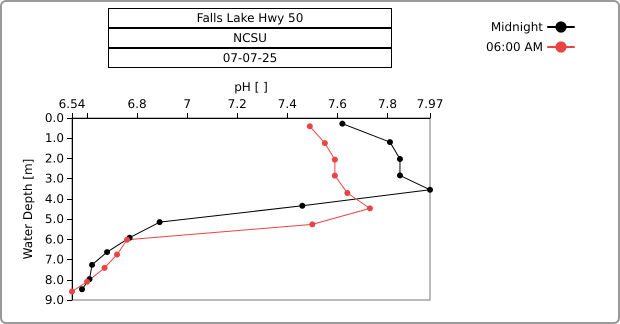  What do you see at coordinates (54, 179) in the screenshot?
I see `y-tick-label: 3.0` at bounding box center [54, 179].